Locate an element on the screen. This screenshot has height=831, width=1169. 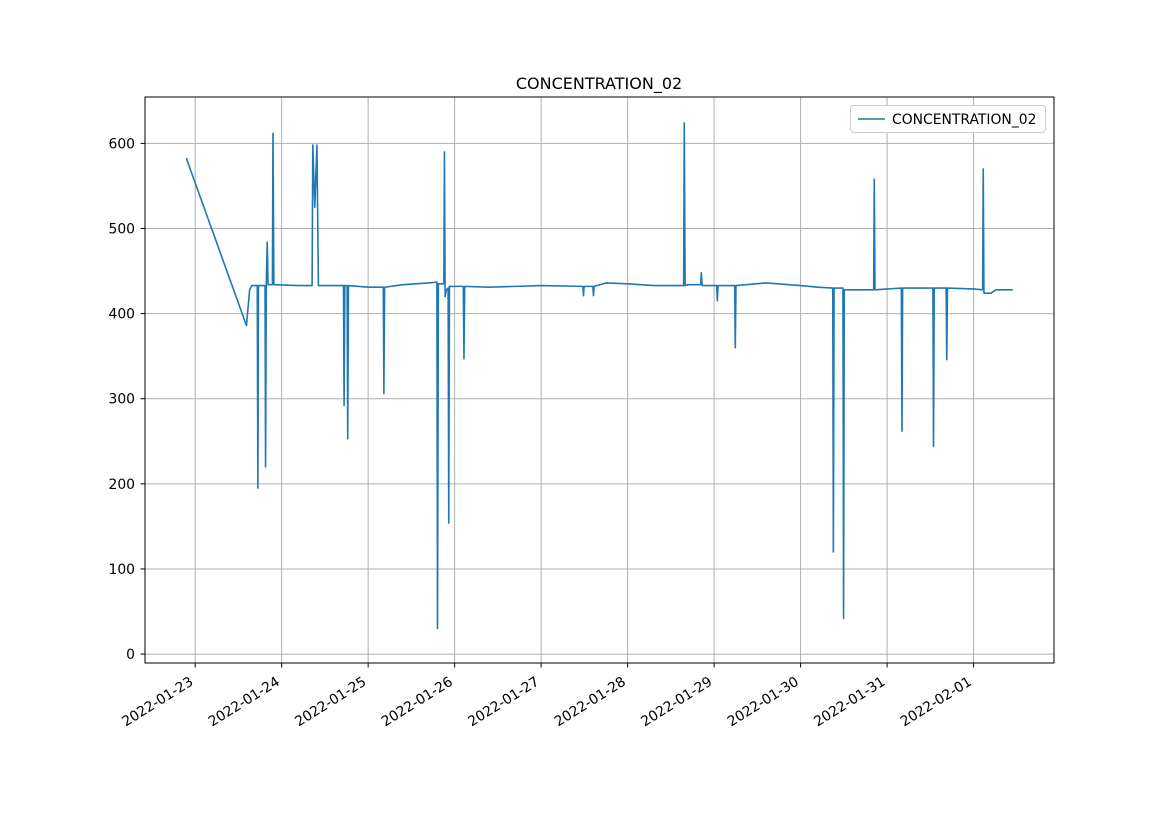
x-tick-label: 2022-01-30 is located at coordinates (763, 702).